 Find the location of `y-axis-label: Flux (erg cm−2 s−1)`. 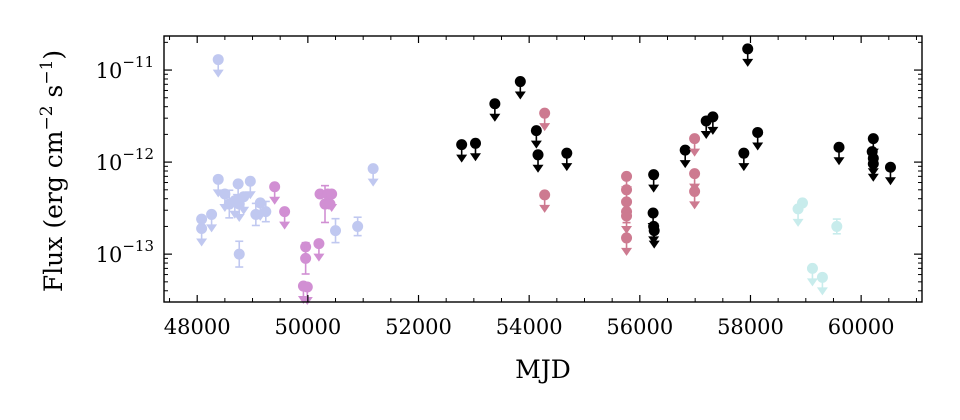

y-axis-label: Flux (erg cm−2 s−1) is located at coordinates (52, 171).